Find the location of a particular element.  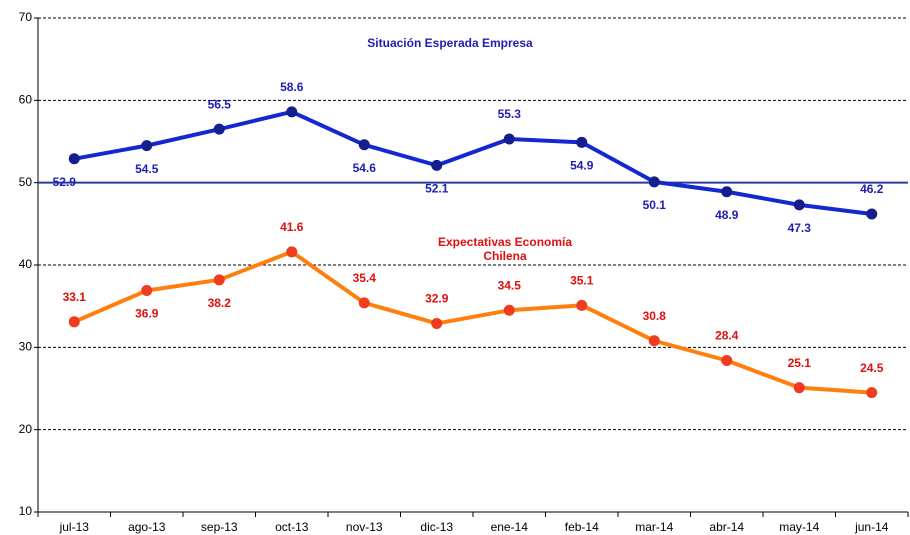

data-label: 46.2 is located at coordinates (872, 189).